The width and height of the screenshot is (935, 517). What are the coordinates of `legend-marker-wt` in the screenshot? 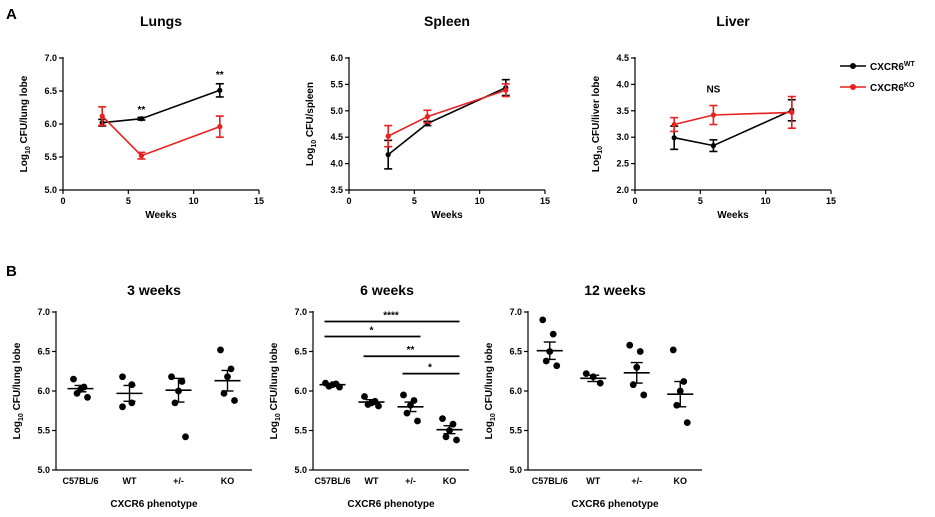 It's located at (853, 66).